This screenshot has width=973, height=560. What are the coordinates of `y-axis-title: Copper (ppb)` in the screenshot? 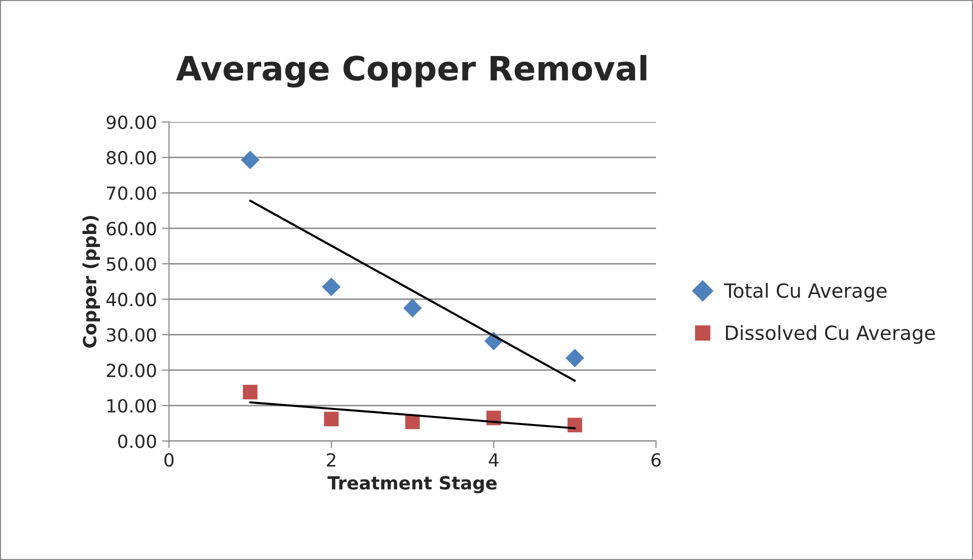 It's located at (91, 282).